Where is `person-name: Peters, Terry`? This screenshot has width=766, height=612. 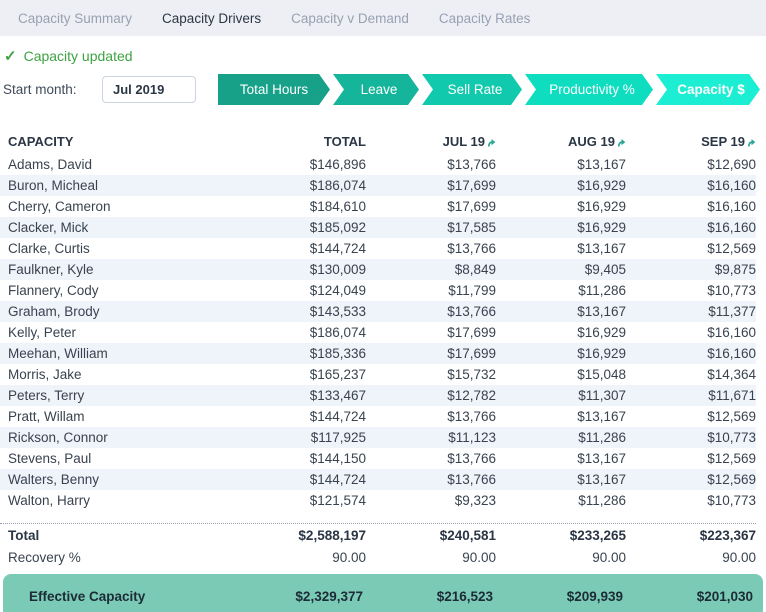 person-name: Peters, Terry is located at coordinates (46, 395).